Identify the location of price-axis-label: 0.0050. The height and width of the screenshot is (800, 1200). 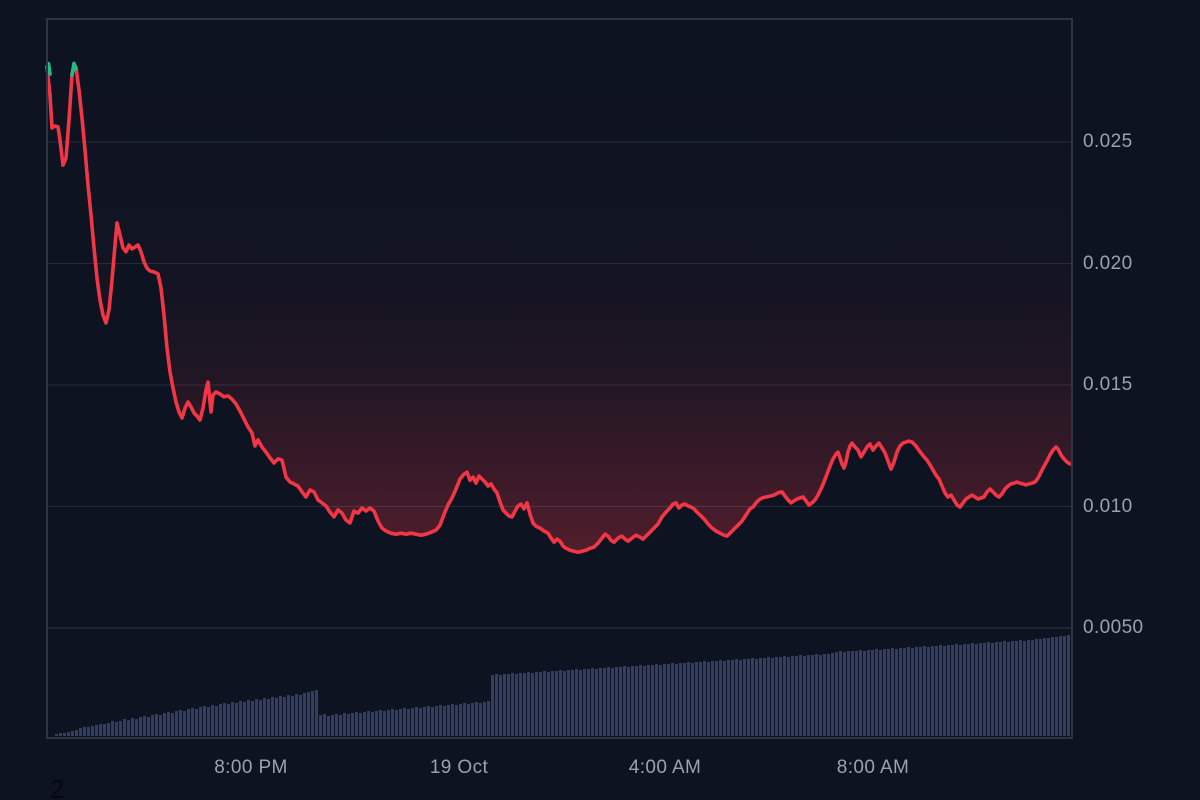
(1113, 627).